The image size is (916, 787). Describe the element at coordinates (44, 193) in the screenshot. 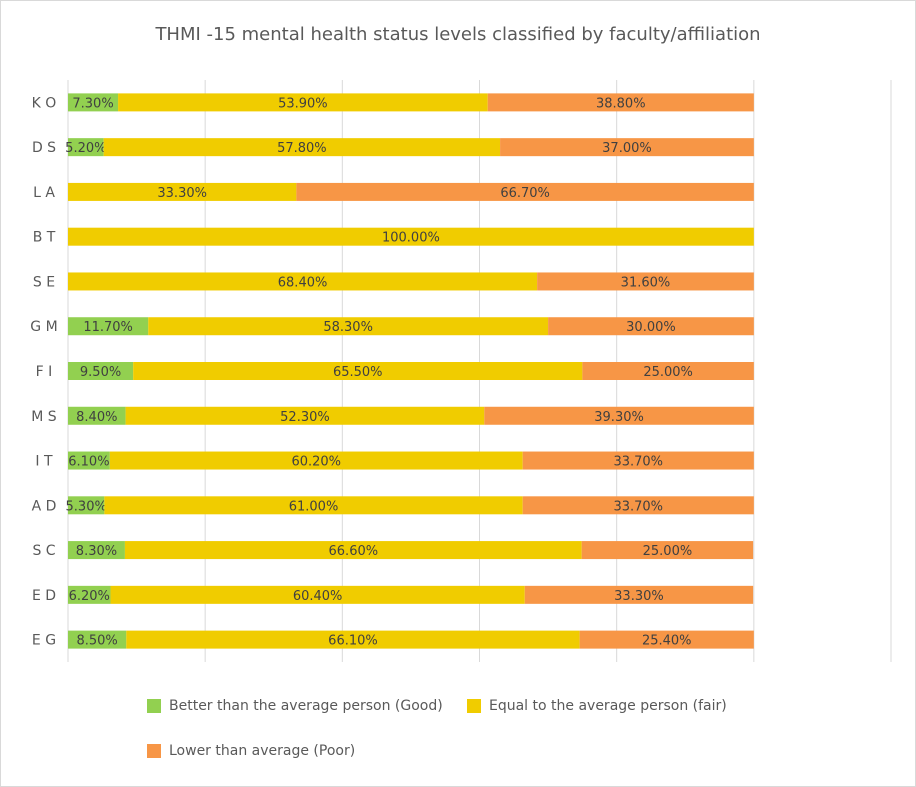

I see `category-label: L A` at that location.